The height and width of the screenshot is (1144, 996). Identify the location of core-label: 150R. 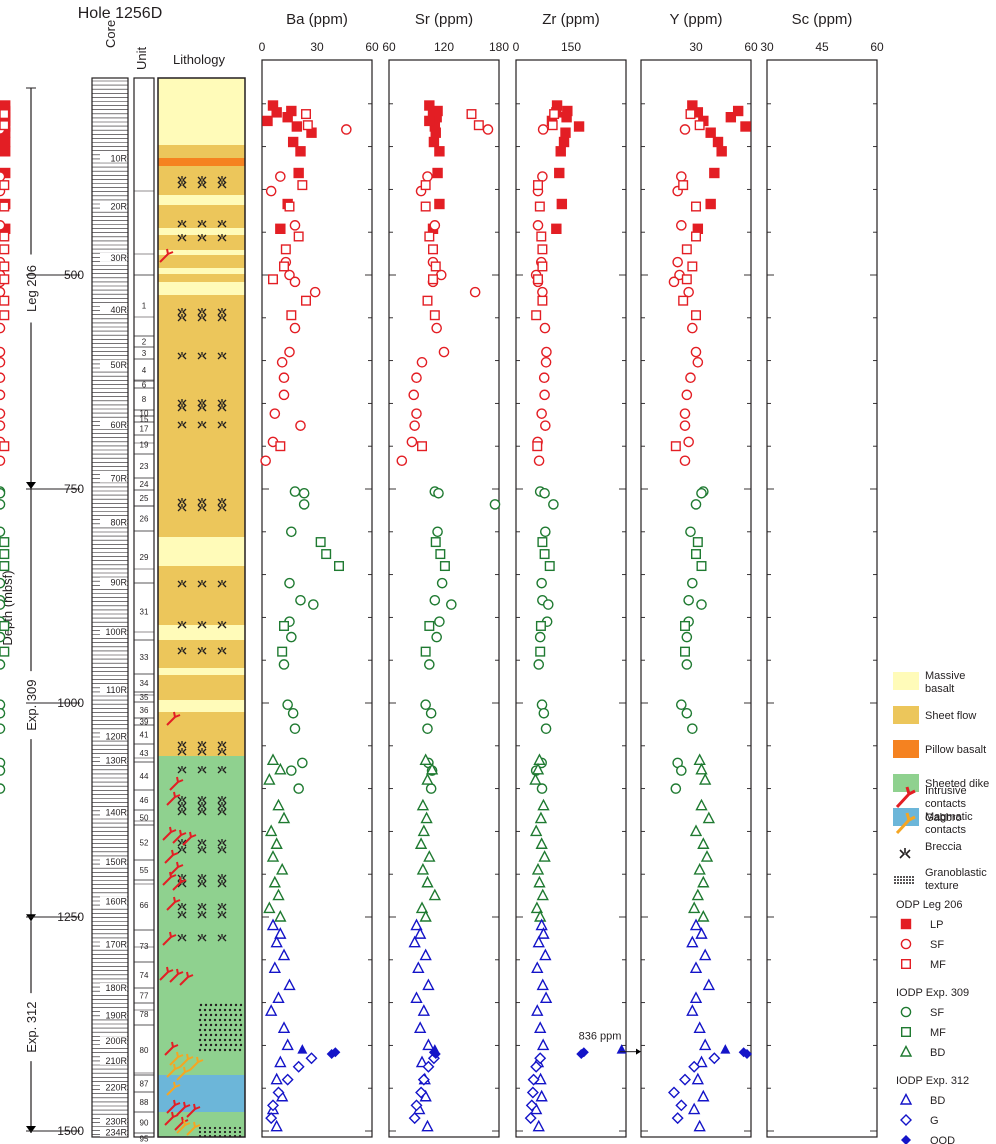
(116, 862).